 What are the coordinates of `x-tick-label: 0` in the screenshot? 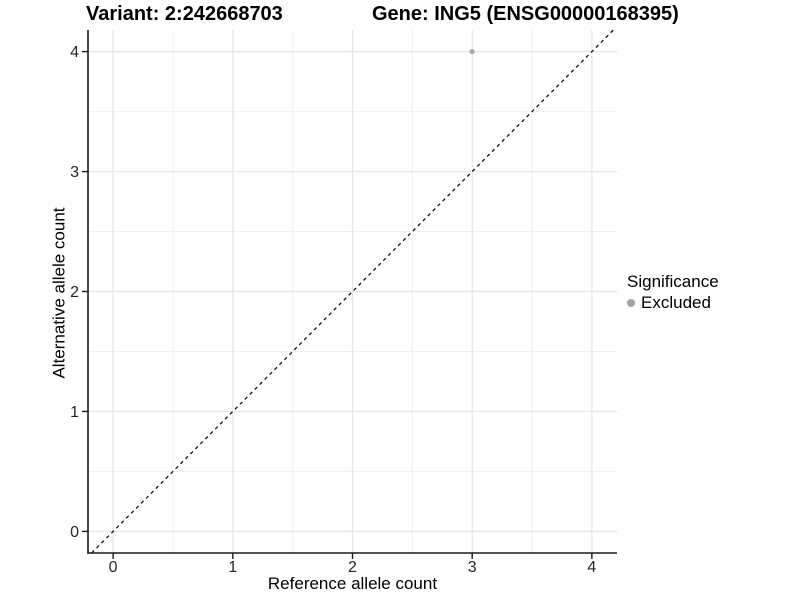 It's located at (113, 567).